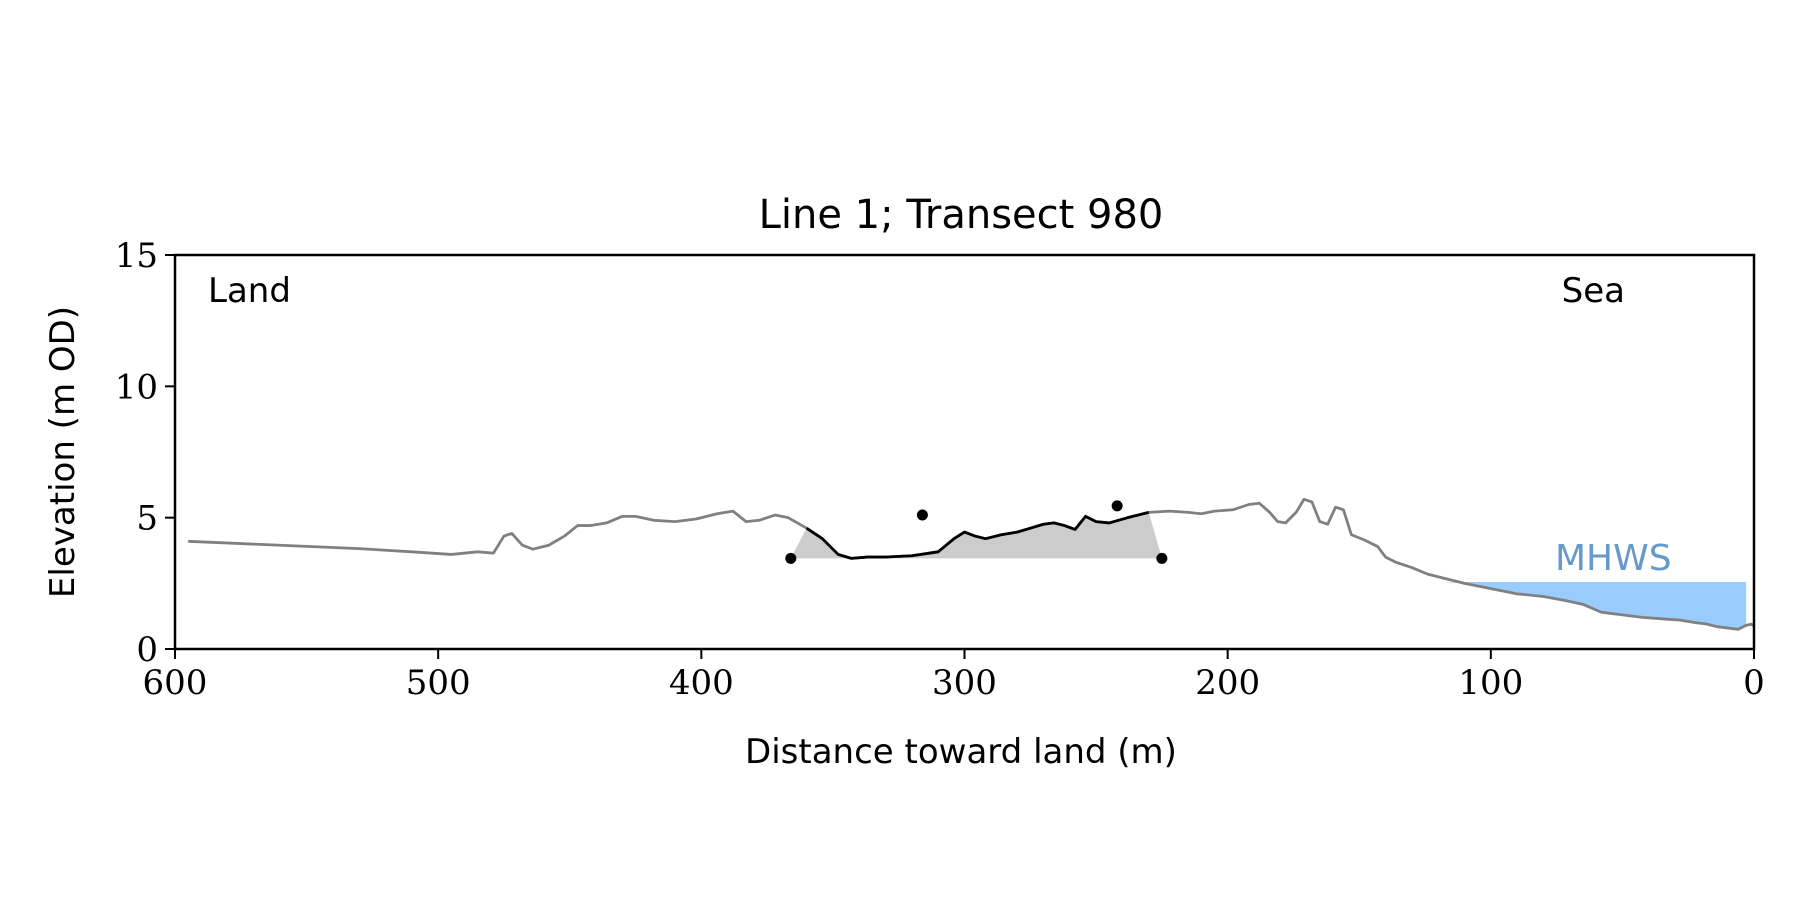  I want to click on dune-line, so click(977, 535).